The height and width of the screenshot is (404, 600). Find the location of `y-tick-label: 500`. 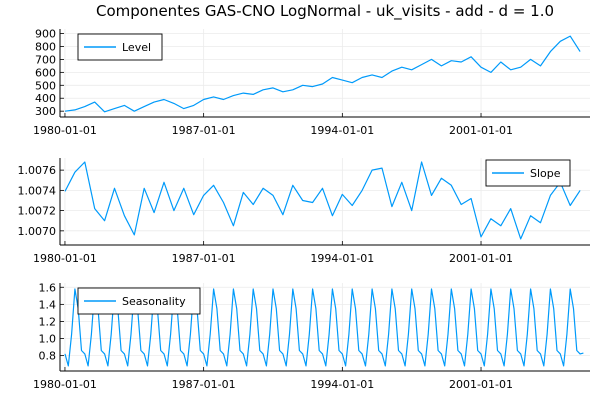

y-tick-label: 500 is located at coordinates (45, 85).